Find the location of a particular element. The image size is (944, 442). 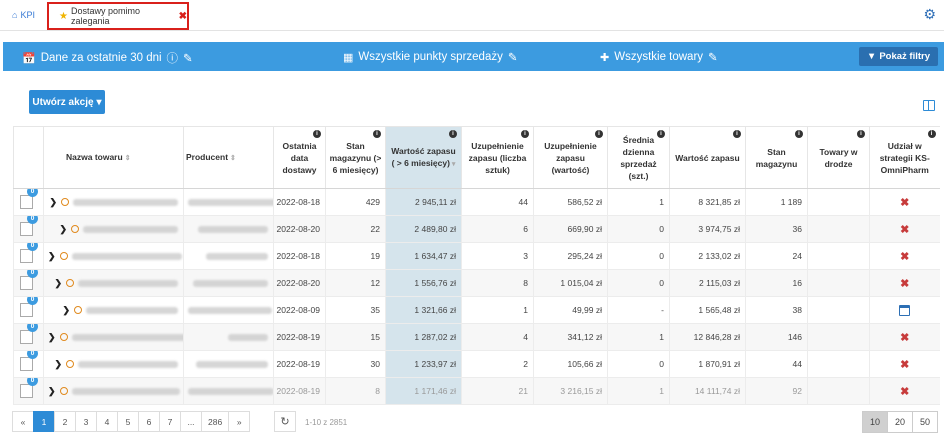

header-stock-6m: i Stan magazynu (> 6 miesięcy) is located at coordinates (355, 157).